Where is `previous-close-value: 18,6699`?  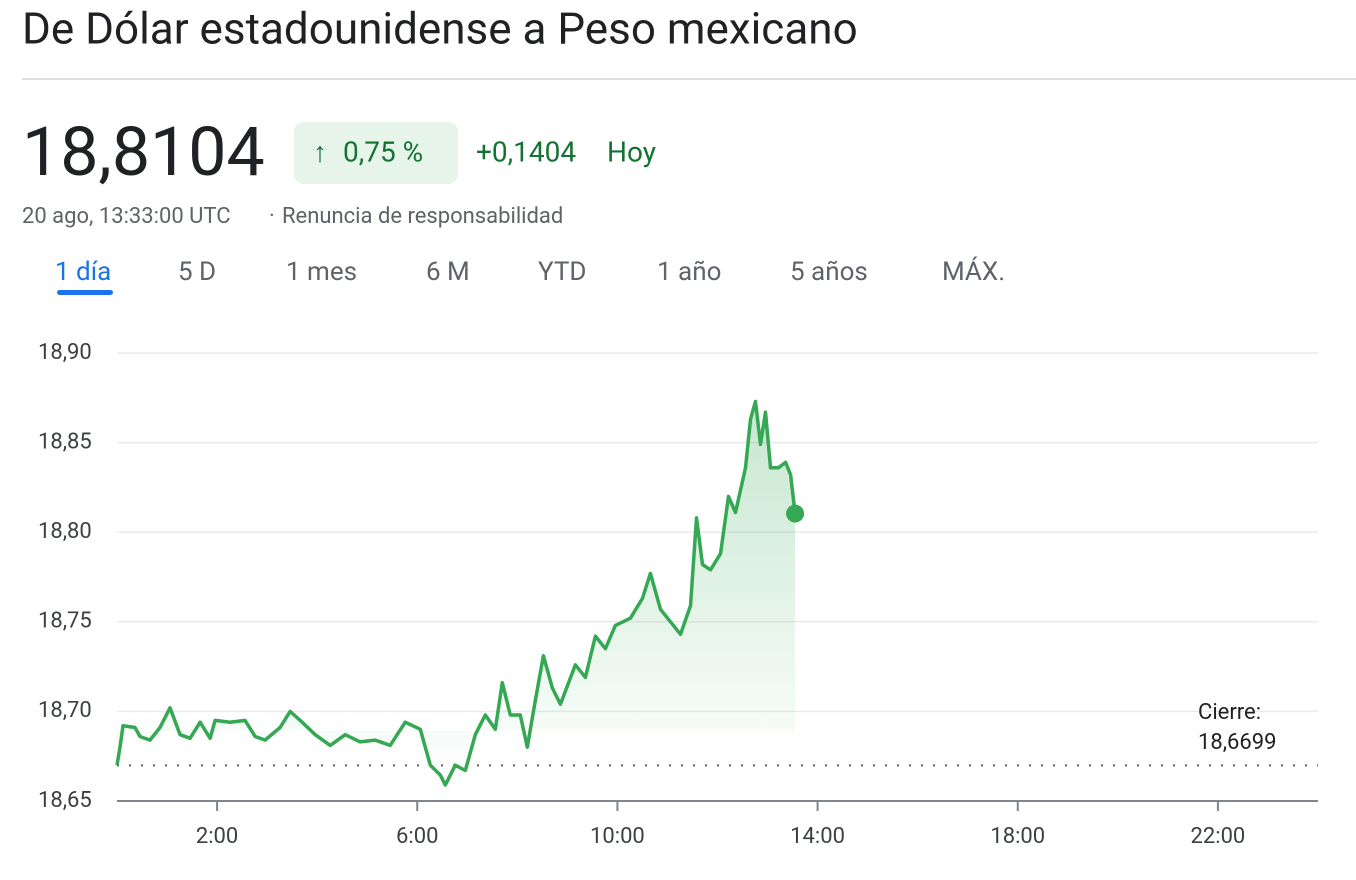 previous-close-value: 18,6699 is located at coordinates (1237, 742).